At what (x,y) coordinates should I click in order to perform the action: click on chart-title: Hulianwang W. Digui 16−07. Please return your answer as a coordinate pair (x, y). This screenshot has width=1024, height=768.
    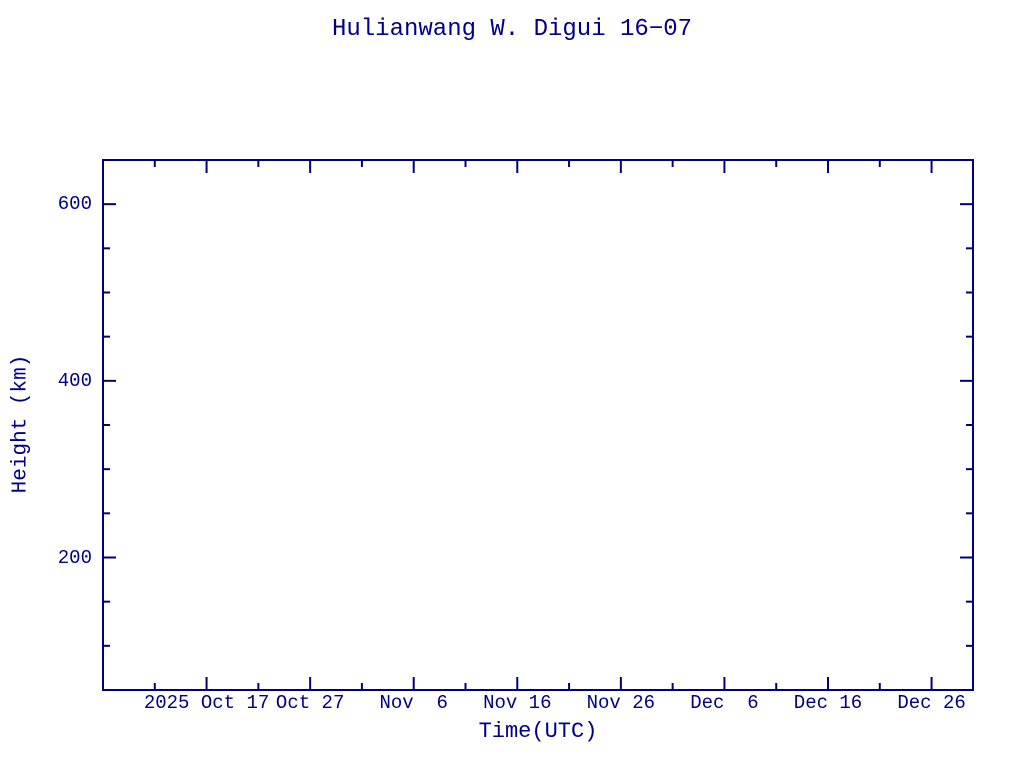
    Looking at the image, I should click on (512, 29).